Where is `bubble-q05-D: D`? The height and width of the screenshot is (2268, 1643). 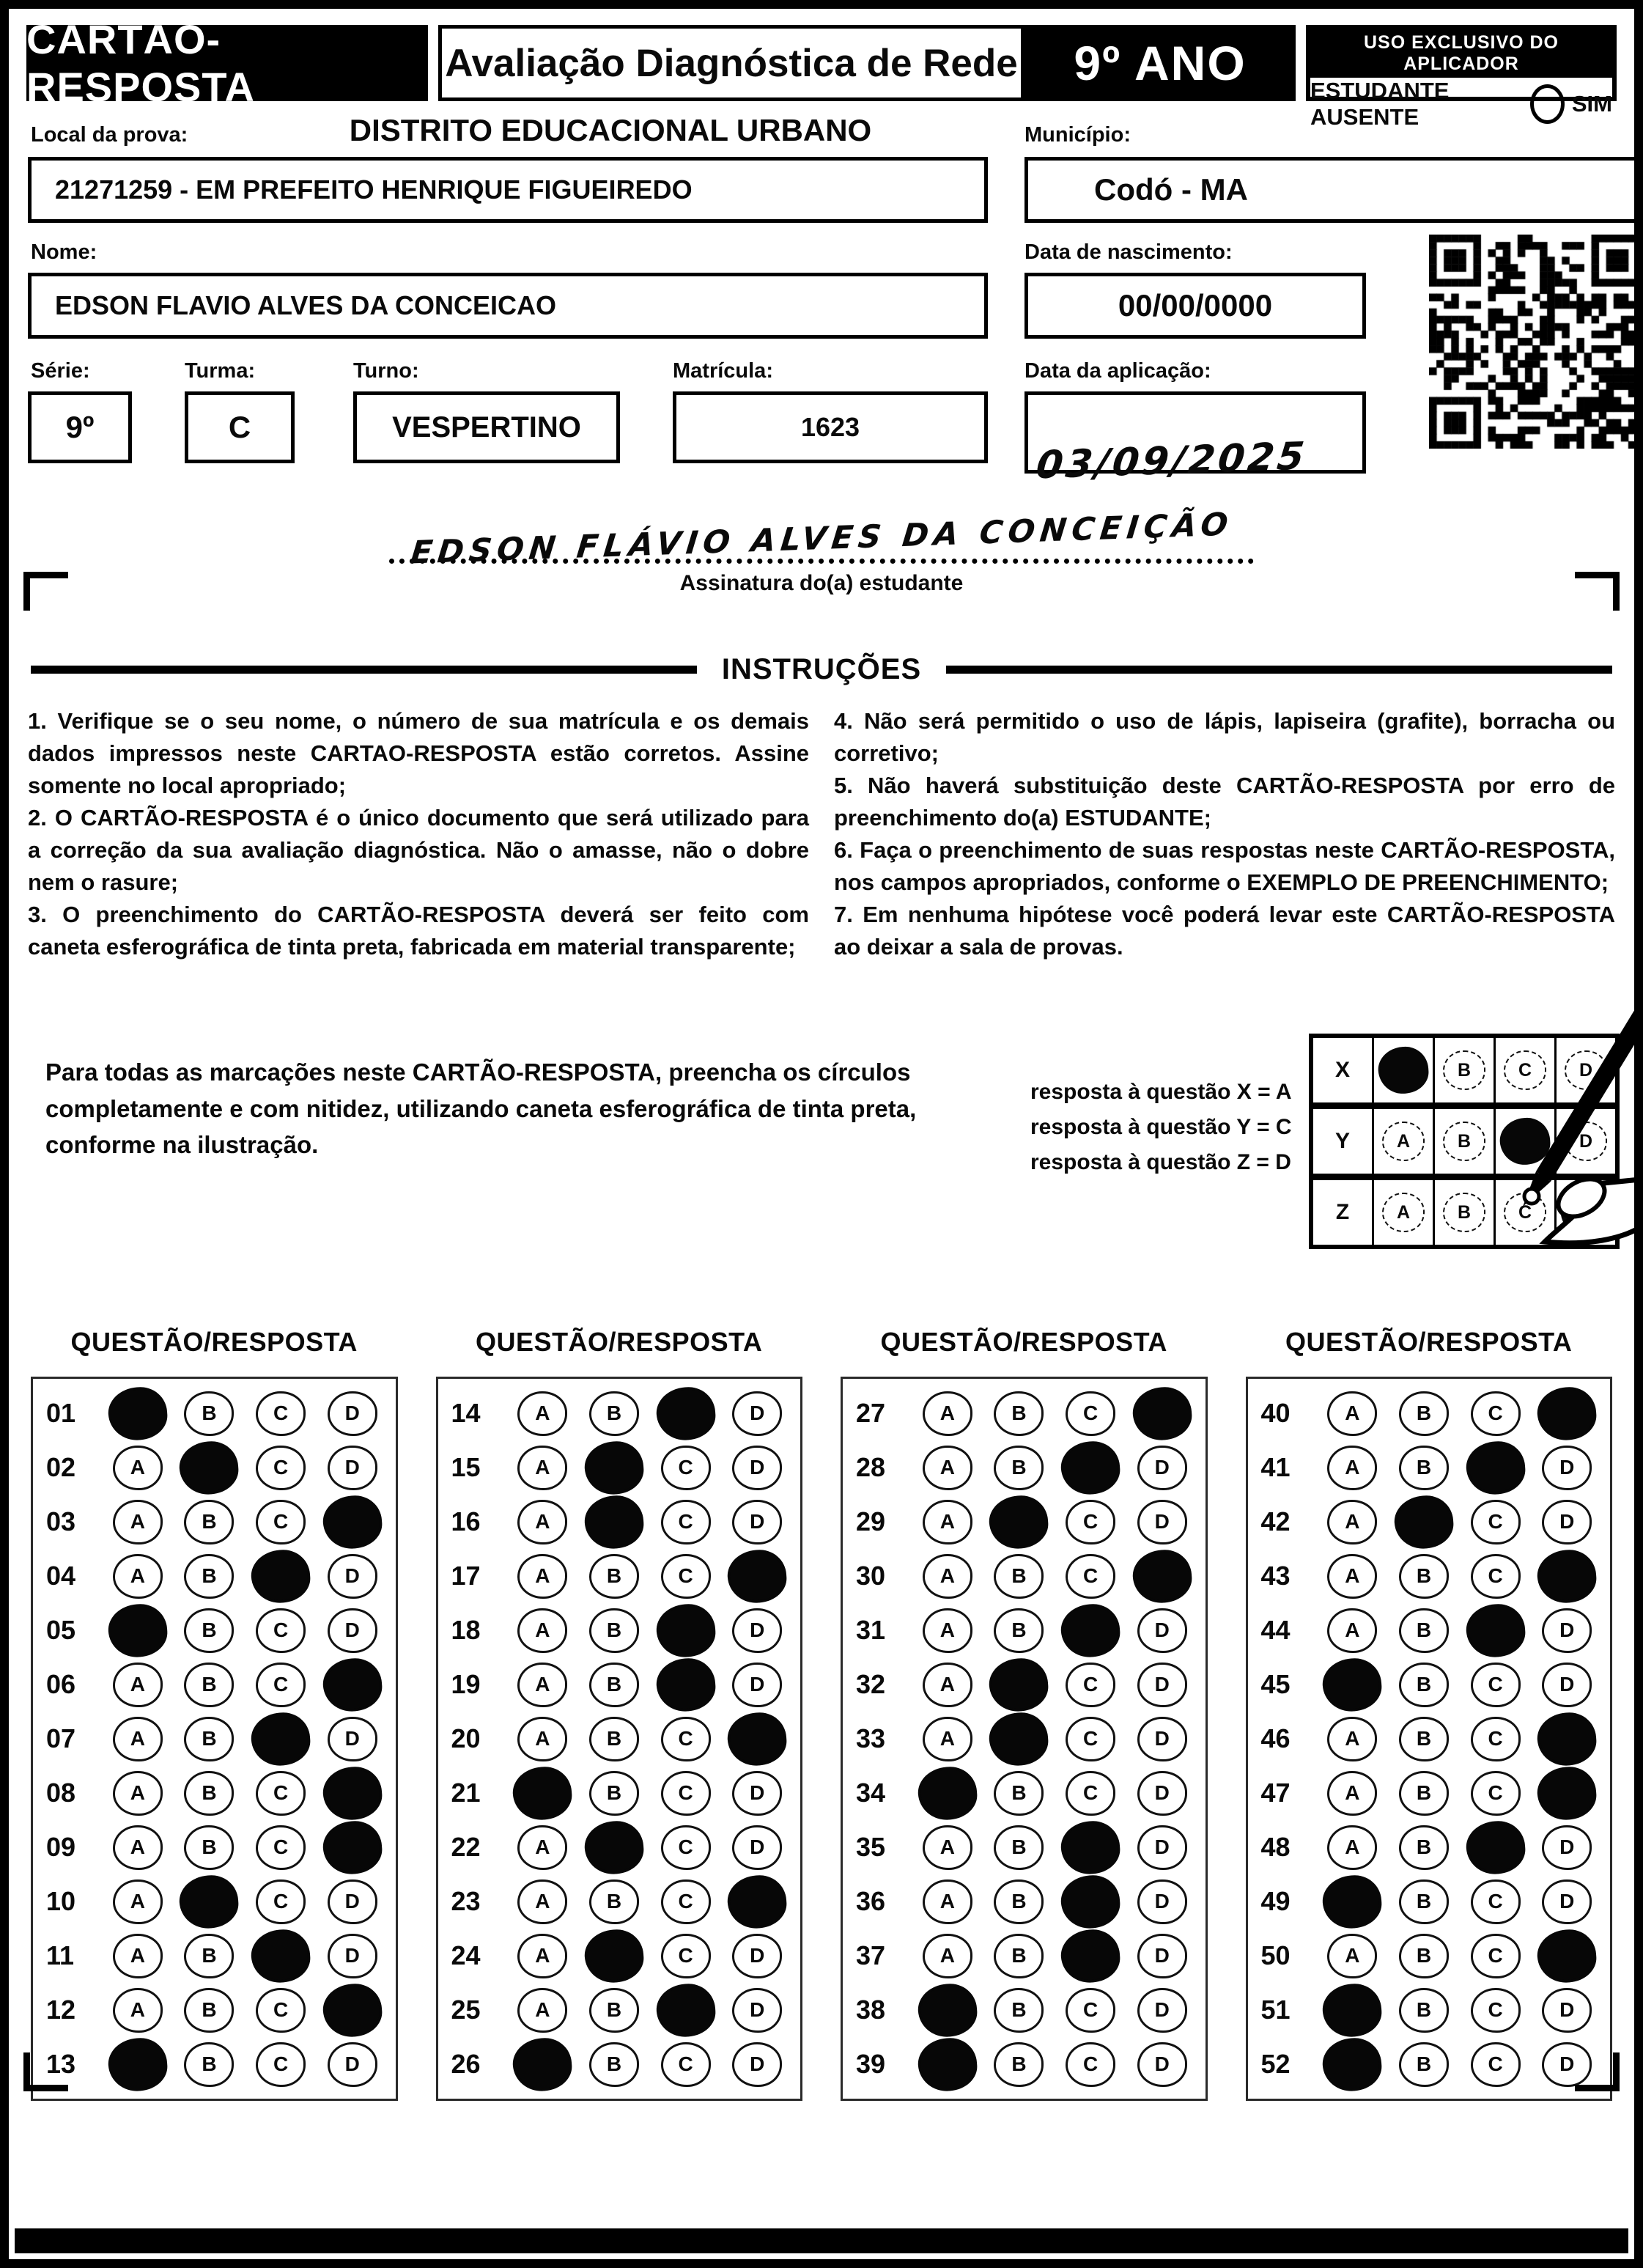 bubble-q05-D: D is located at coordinates (352, 1630).